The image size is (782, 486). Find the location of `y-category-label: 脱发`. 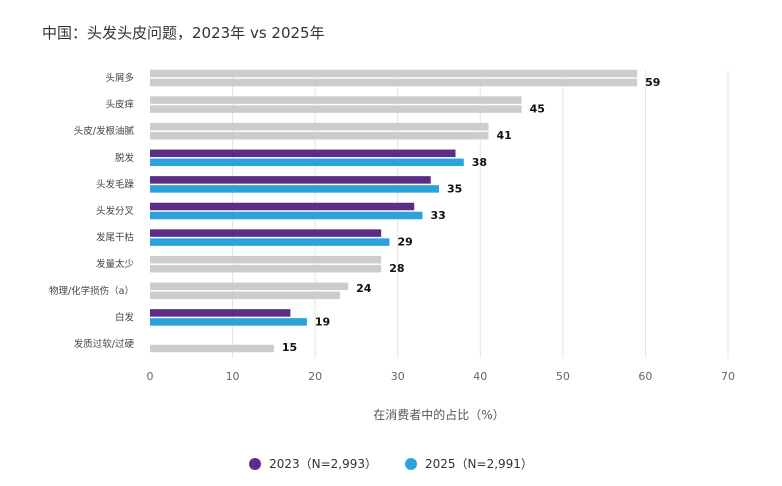

y-category-label: 脱发 is located at coordinates (125, 158).